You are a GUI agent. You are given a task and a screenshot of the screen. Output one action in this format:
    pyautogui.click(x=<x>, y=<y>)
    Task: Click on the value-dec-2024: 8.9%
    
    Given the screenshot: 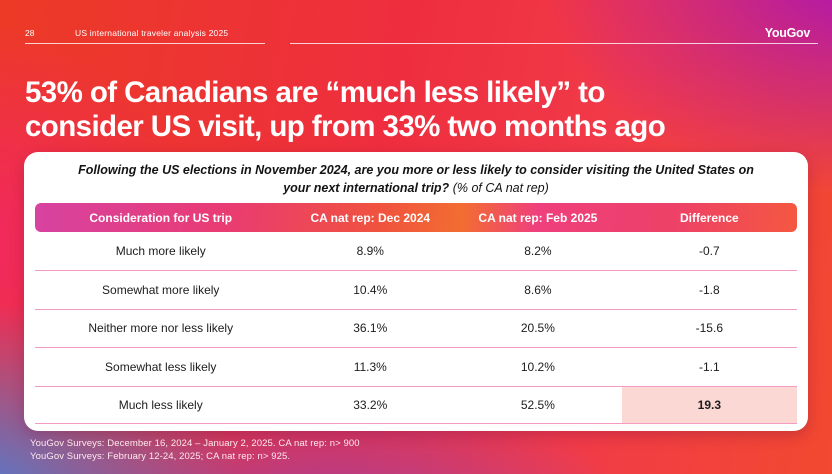 What is the action you would take?
    pyautogui.click(x=370, y=251)
    